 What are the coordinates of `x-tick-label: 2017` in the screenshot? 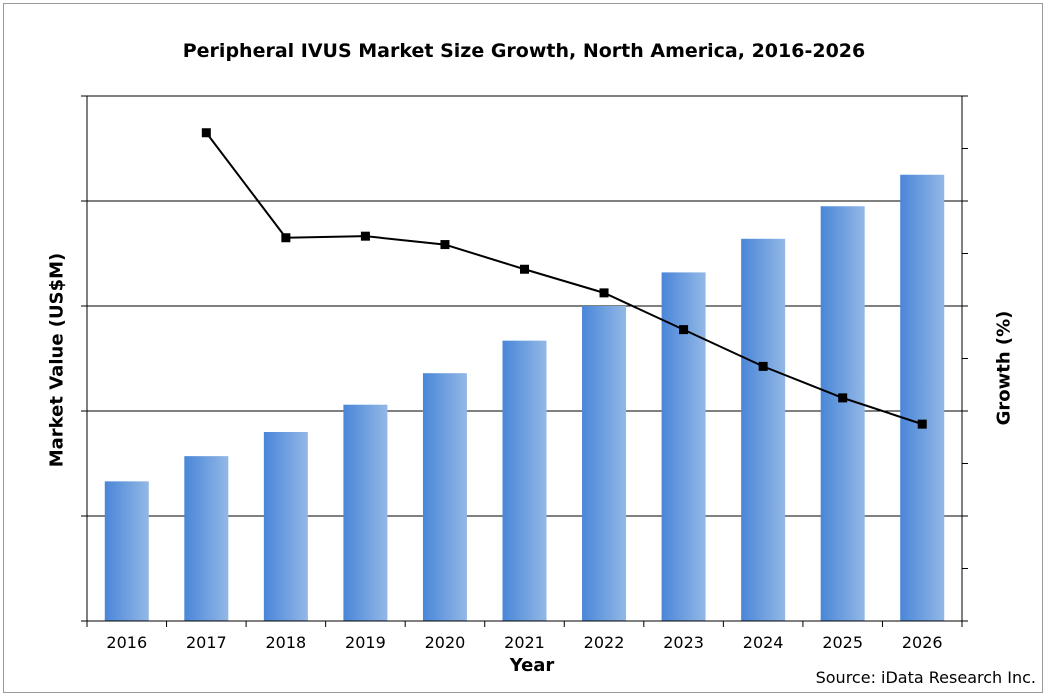 It's located at (206, 642).